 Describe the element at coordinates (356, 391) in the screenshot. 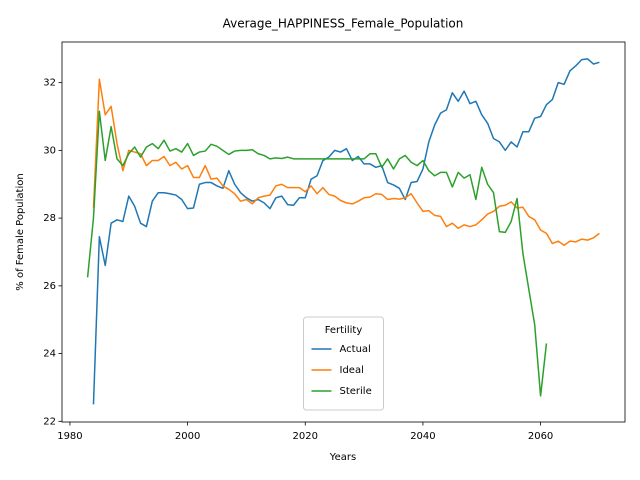

I see `legend-label: Sterile` at that location.